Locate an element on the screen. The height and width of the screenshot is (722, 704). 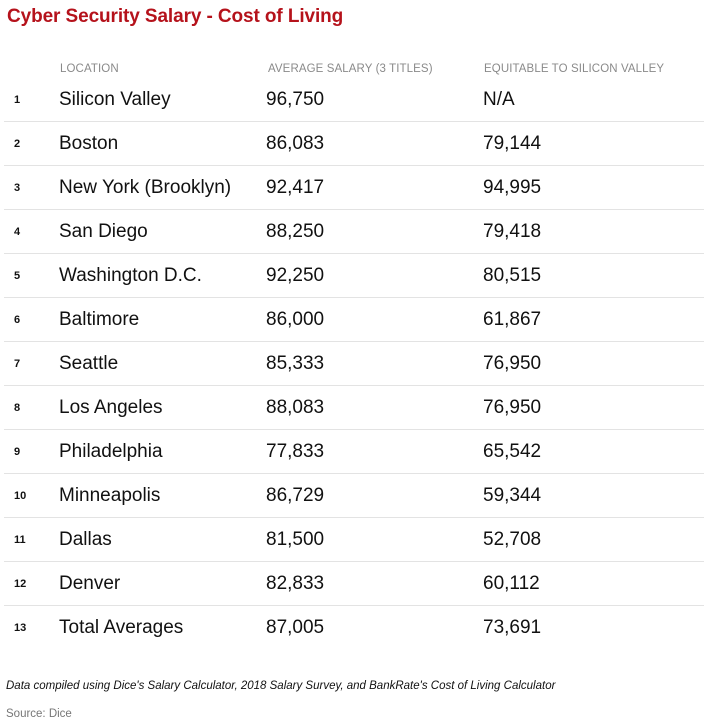
equitable-salary-cell: 79,418 is located at coordinates (512, 231).